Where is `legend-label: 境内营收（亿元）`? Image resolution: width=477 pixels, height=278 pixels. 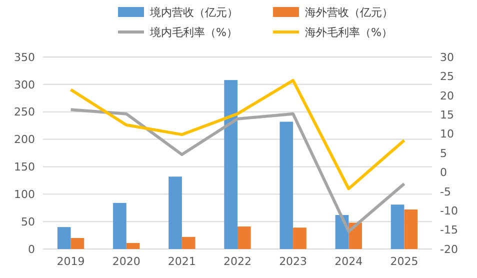
legend-label: 境内营收（亿元） is located at coordinates (193, 12).